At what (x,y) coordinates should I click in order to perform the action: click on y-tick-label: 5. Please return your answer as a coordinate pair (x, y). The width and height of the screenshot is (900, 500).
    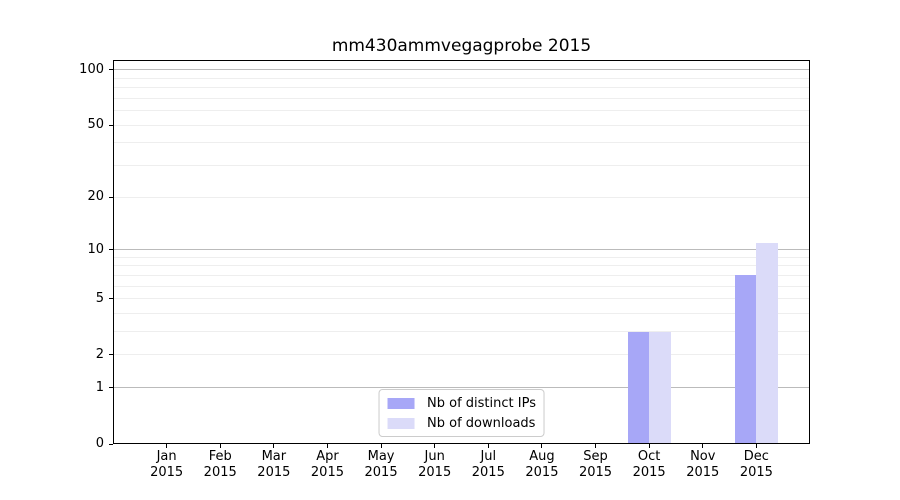
    Looking at the image, I should click on (99, 298).